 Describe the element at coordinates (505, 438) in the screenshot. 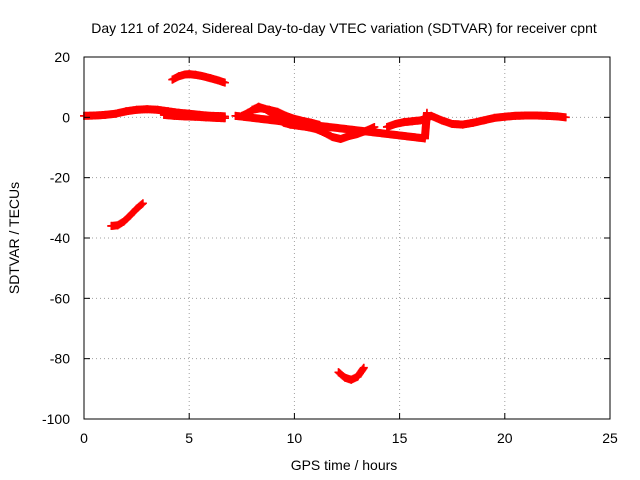

I see `x-tick-label: 20` at that location.